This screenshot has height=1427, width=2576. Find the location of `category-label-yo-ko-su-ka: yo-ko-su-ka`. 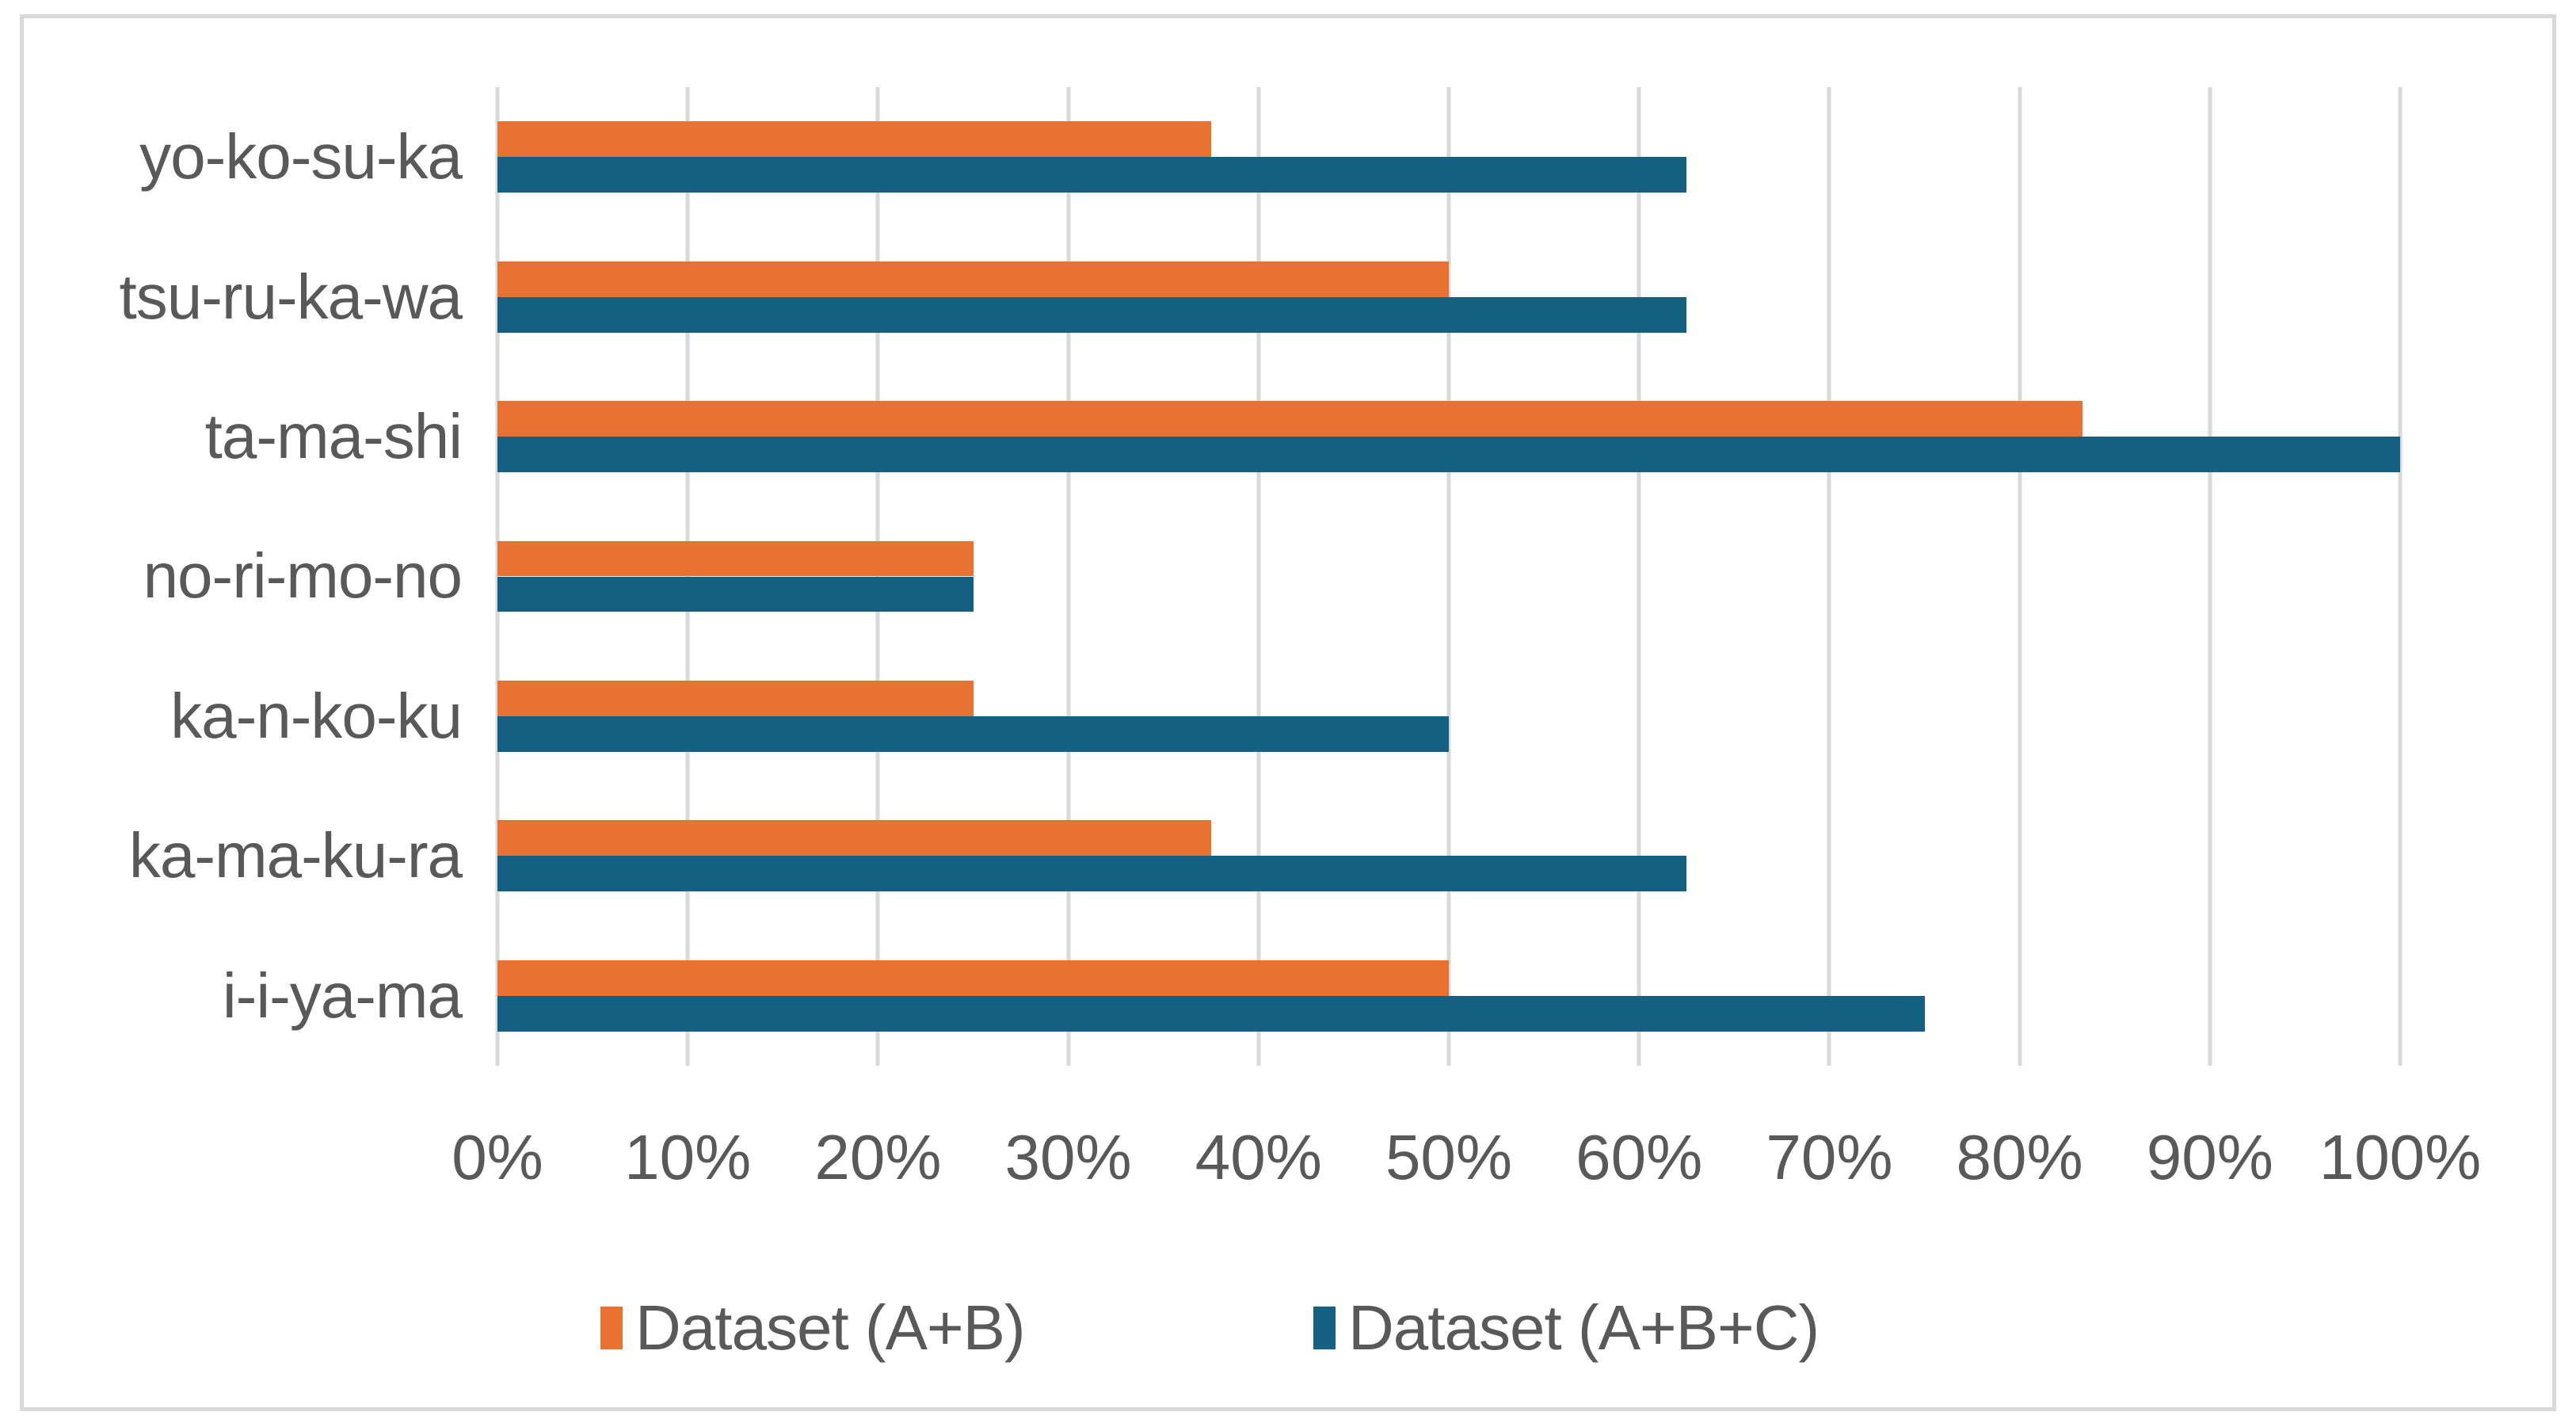

category-label-yo-ko-su-ka: yo-ko-su-ka is located at coordinates (301, 157).